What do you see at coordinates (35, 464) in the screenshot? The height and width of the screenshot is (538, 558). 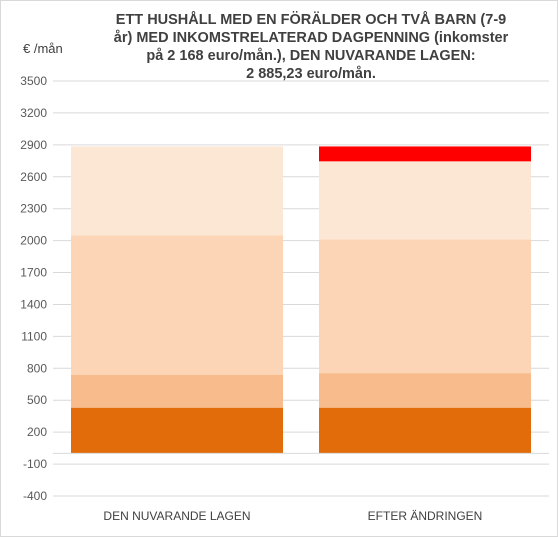 I see `y-tick-label: -100` at bounding box center [35, 464].